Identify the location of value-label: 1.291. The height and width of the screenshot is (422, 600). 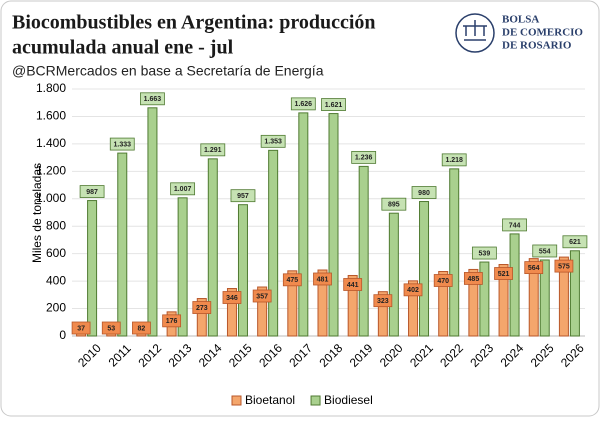
(213, 150).